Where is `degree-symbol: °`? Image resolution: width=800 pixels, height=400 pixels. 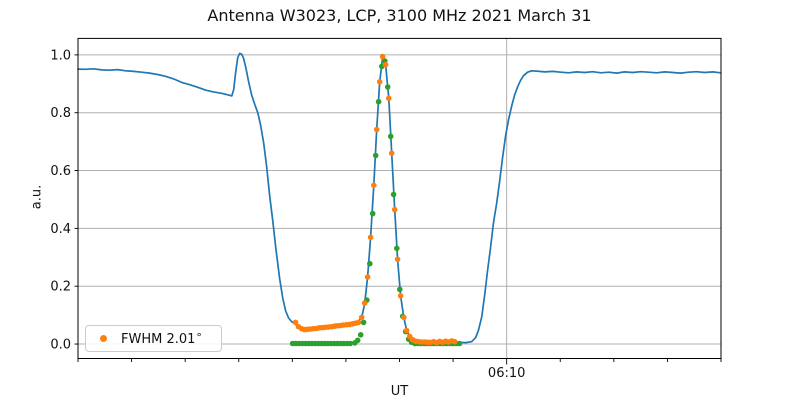 degree-symbol: ° is located at coordinates (199, 337).